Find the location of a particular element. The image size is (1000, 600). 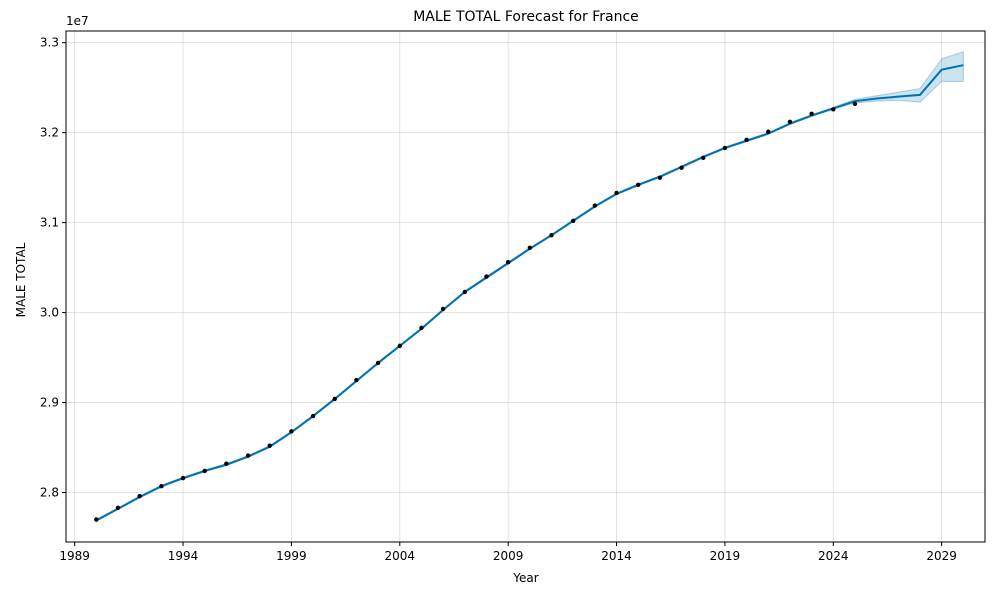

x-tick-label: 2029 is located at coordinates (941, 556).